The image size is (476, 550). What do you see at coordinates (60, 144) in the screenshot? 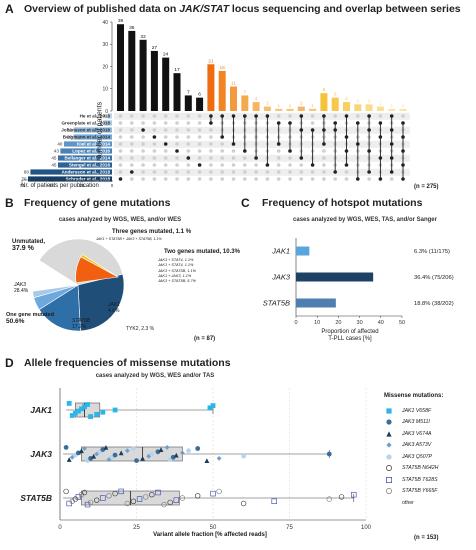
I see `study-count: 40` at bounding box center [60, 144].